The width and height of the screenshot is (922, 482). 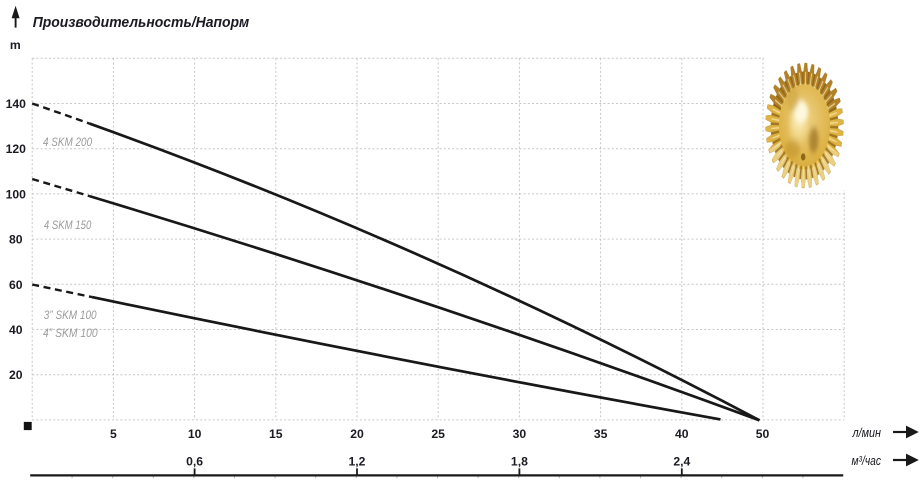 What do you see at coordinates (16, 240) in the screenshot?
I see `svg-text: 80` at bounding box center [16, 240].